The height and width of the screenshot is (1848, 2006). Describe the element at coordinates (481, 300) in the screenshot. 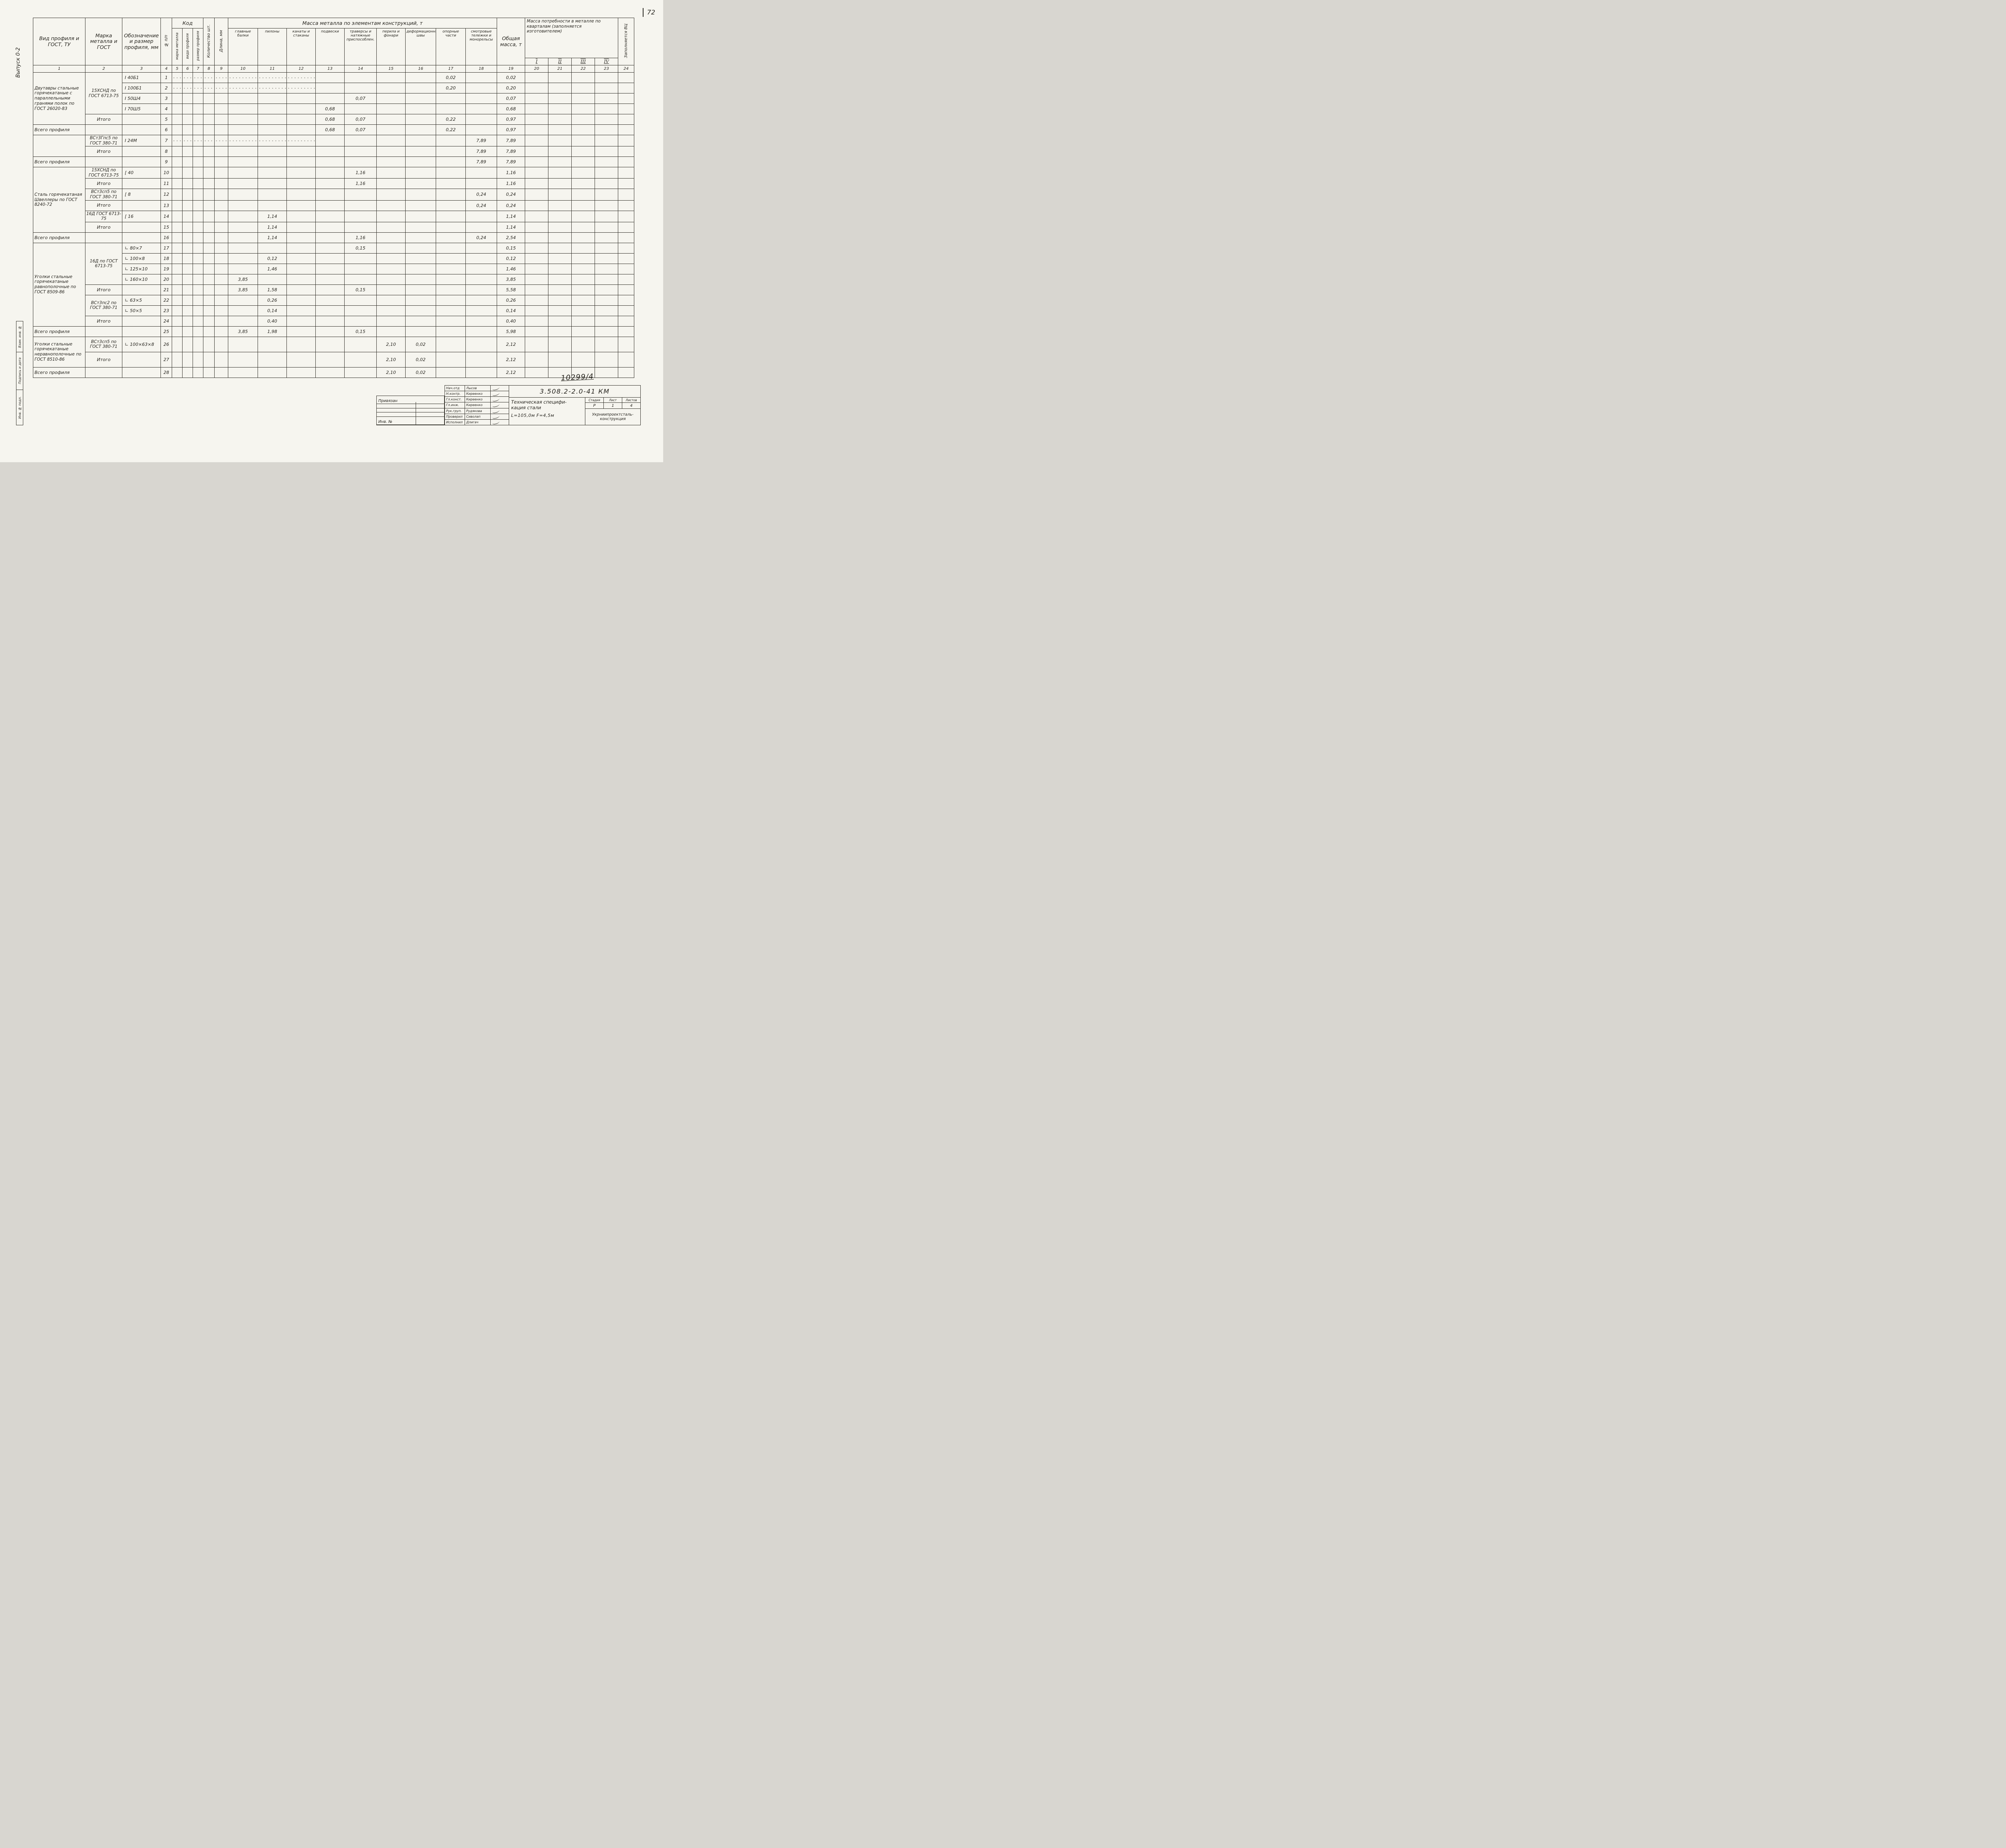

I see `empty-cell-r22-c18` at that location.